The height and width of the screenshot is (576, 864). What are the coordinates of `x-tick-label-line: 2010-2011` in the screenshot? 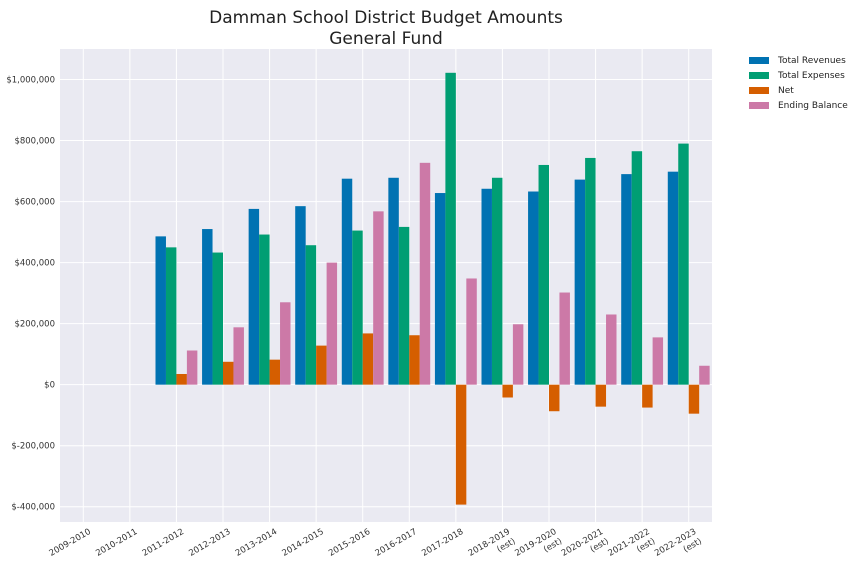 It's located at (116, 543).